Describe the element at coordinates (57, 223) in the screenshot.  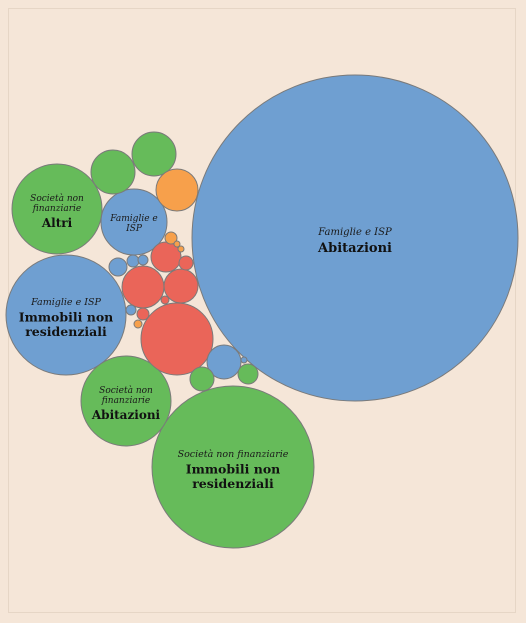
I see `bubble-category-label: Altri` at that location.